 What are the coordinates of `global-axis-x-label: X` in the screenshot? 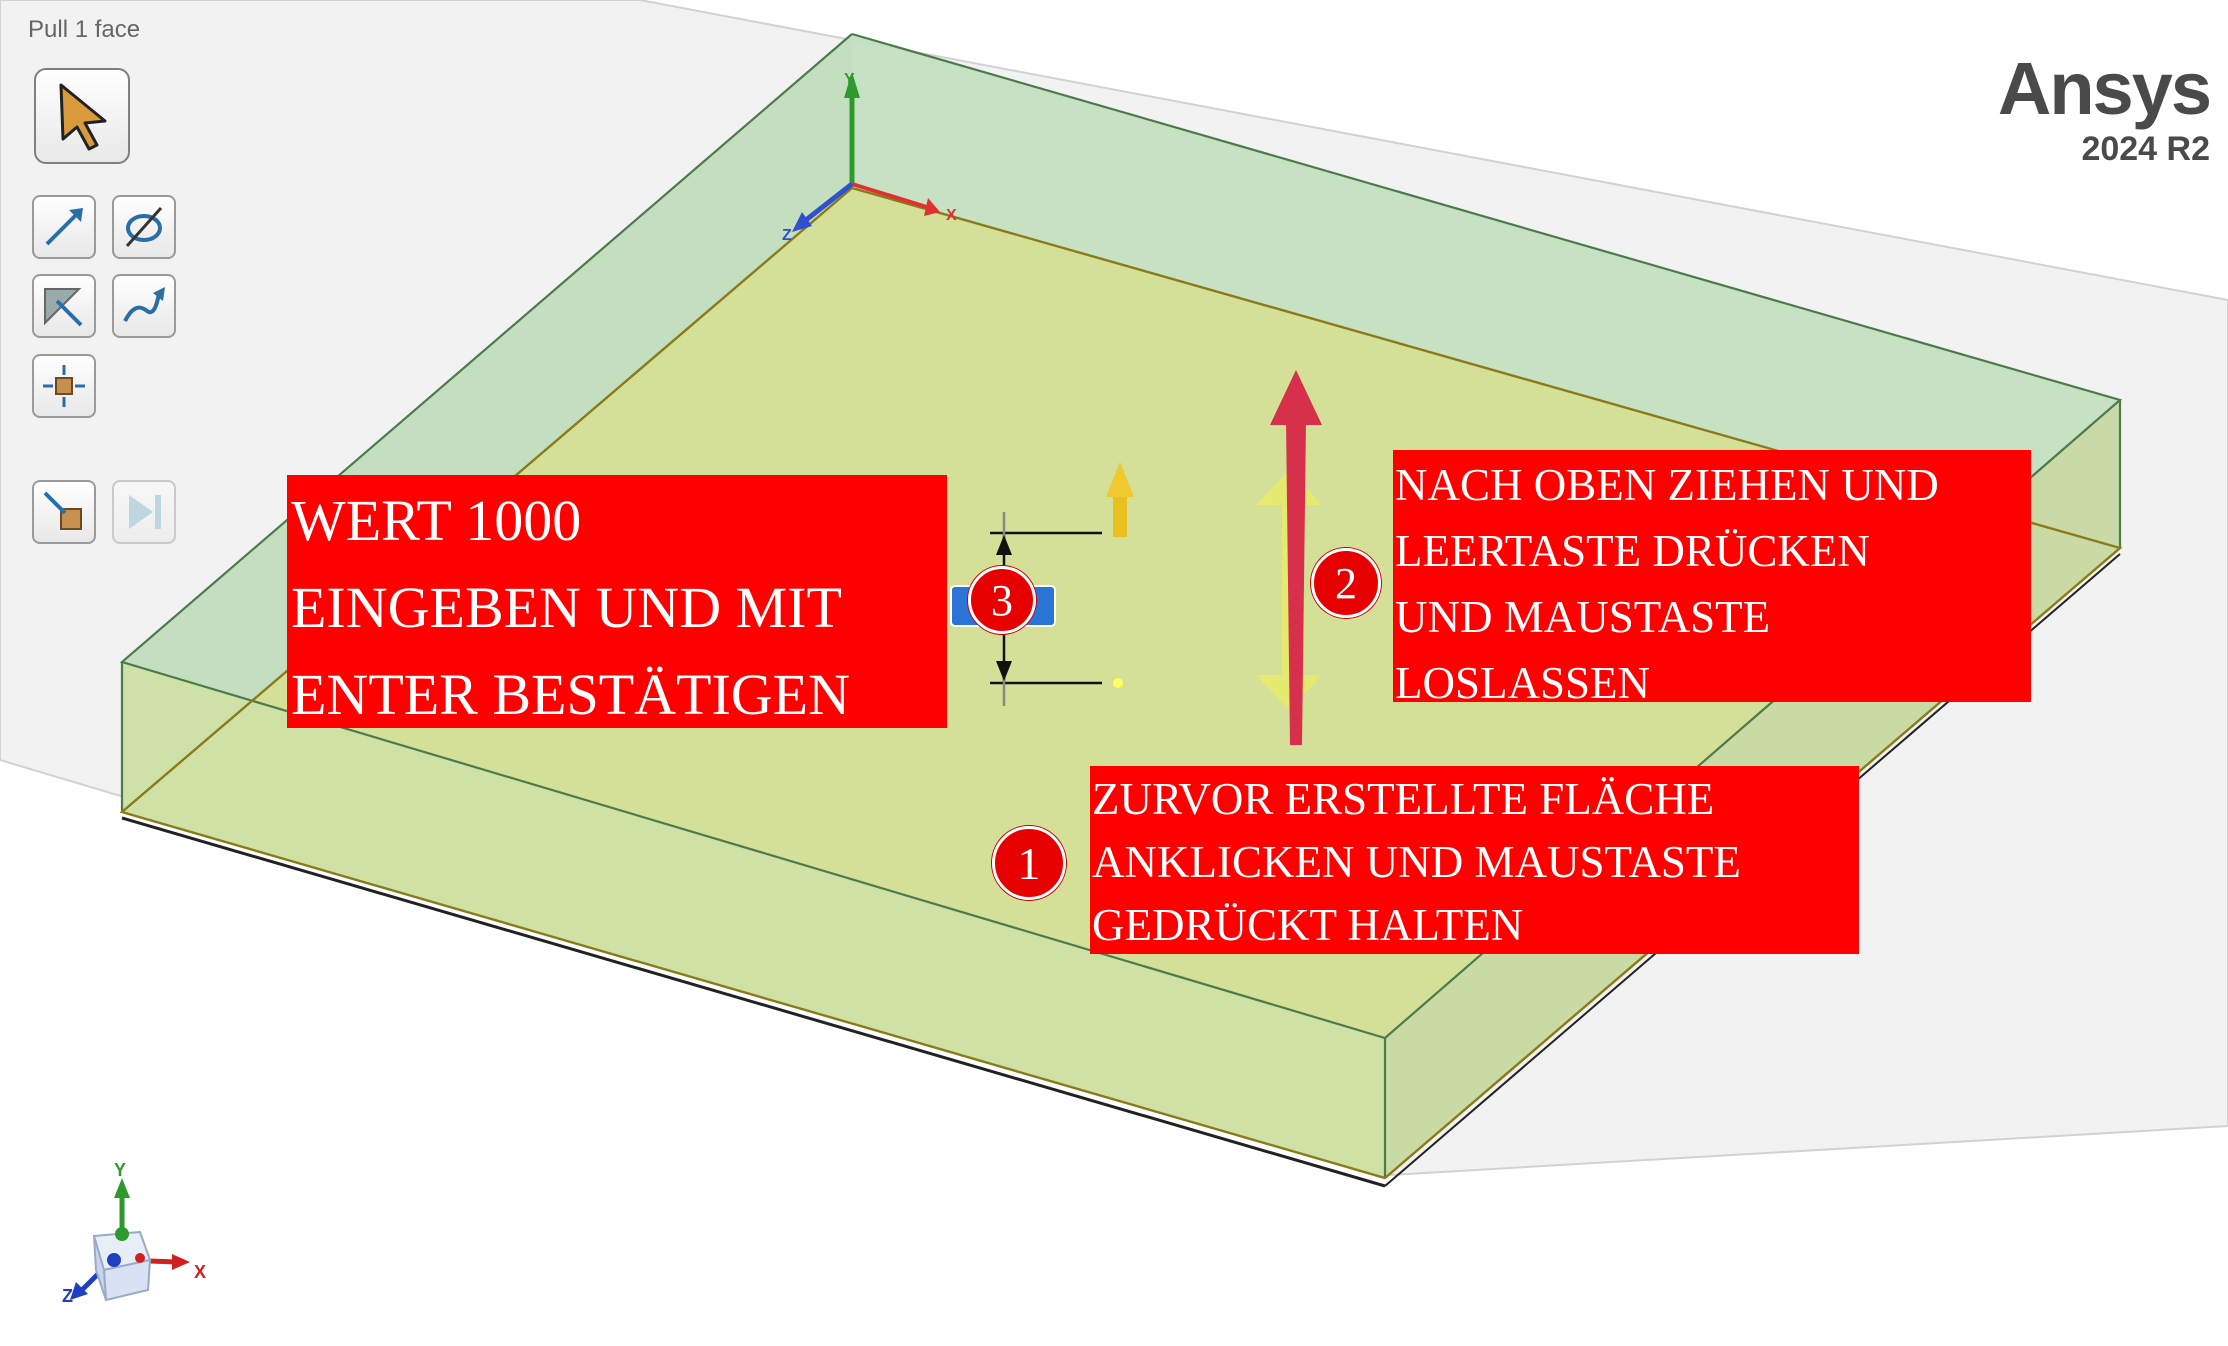 It's located at (200, 1272).